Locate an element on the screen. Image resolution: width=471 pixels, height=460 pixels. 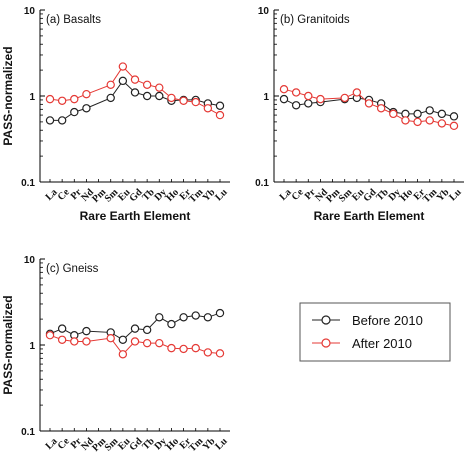
legend-box is located at coordinates (375, 332).